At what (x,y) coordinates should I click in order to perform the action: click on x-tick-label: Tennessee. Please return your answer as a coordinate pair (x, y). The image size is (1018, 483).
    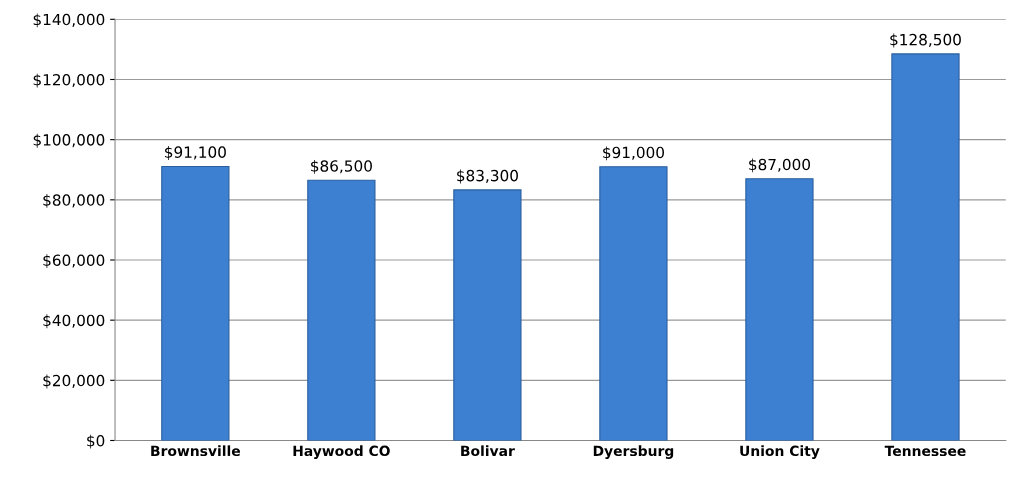
    Looking at the image, I should click on (925, 451).